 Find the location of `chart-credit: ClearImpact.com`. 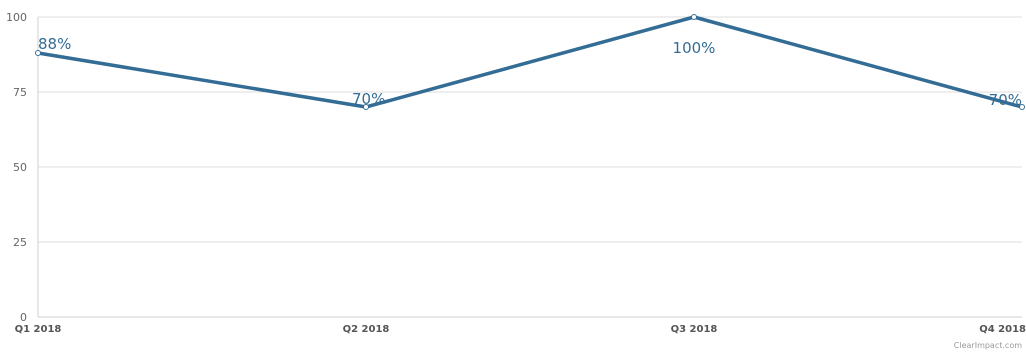

chart-credit: ClearImpact.com is located at coordinates (988, 345).